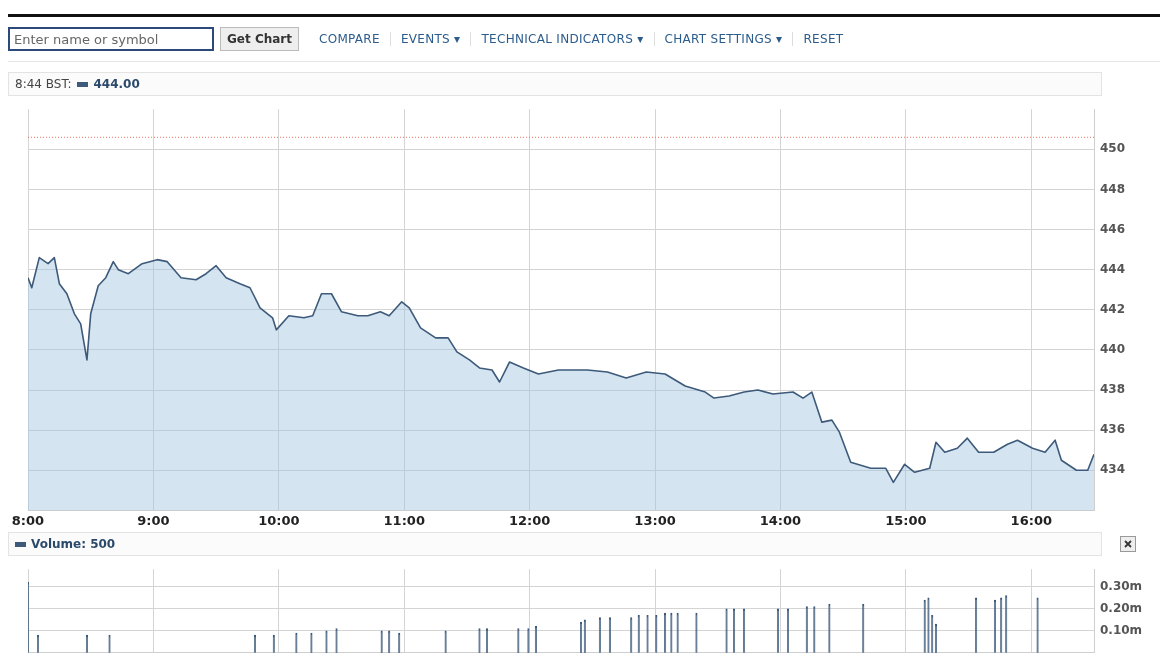  Describe the element at coordinates (111, 39) in the screenshot. I see `text: Enter name or symbol` at that location.